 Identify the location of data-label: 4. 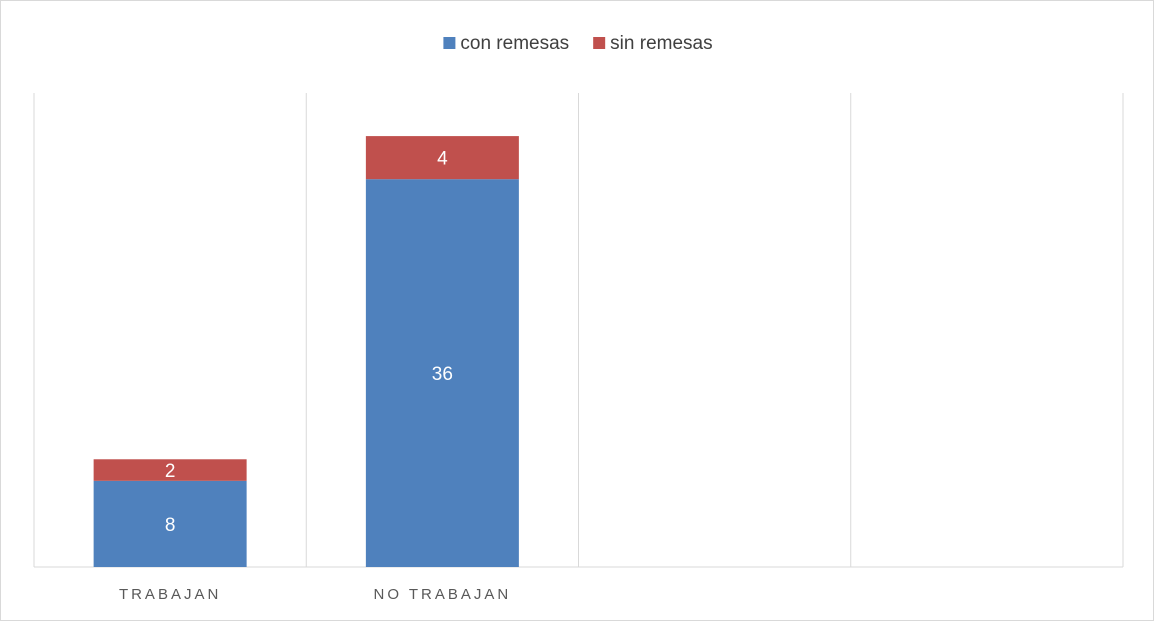
(442, 159).